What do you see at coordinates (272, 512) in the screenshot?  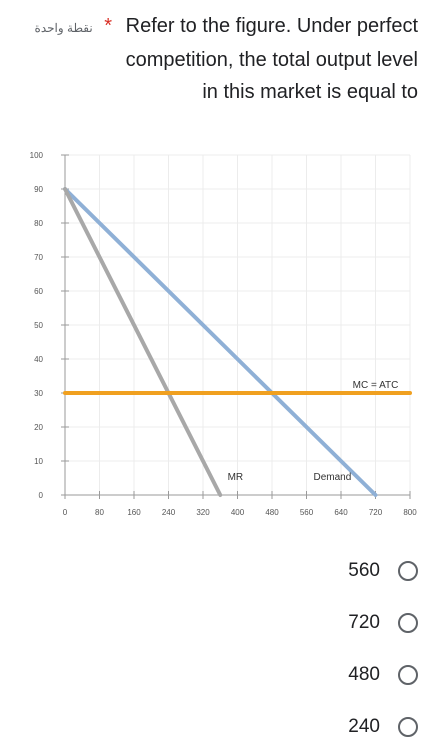 I see `x-tick-label: 480` at bounding box center [272, 512].